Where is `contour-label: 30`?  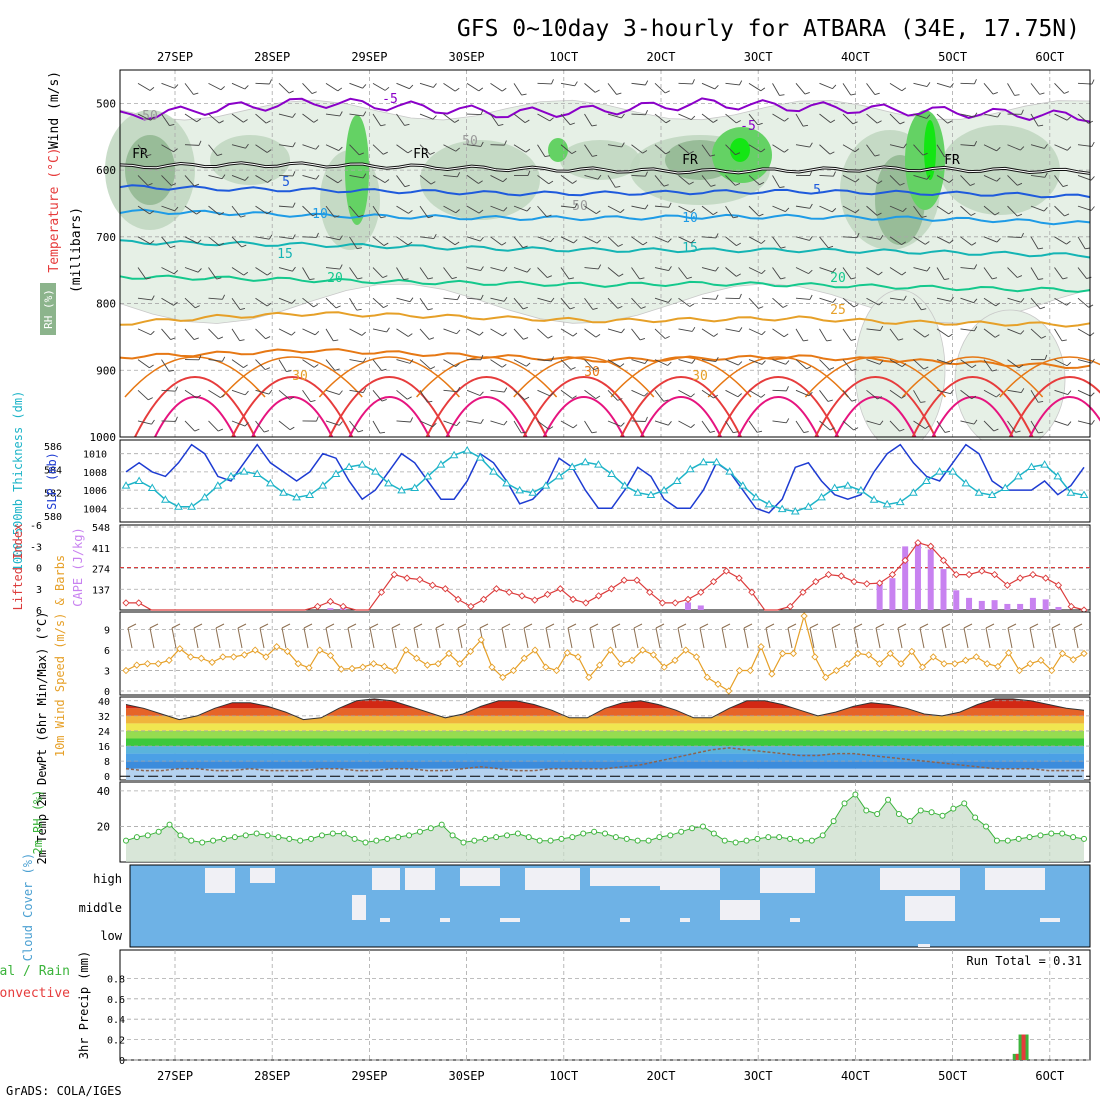
contour-label: 30 is located at coordinates (700, 376).